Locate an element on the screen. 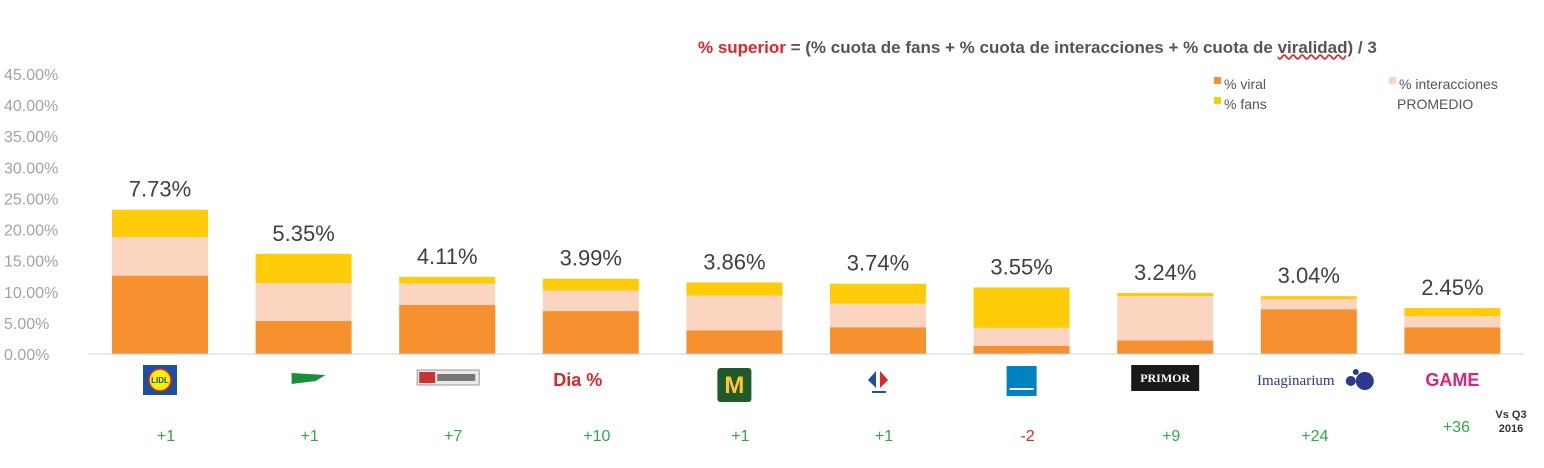  brand-logo-game: GAME is located at coordinates (1452, 380).